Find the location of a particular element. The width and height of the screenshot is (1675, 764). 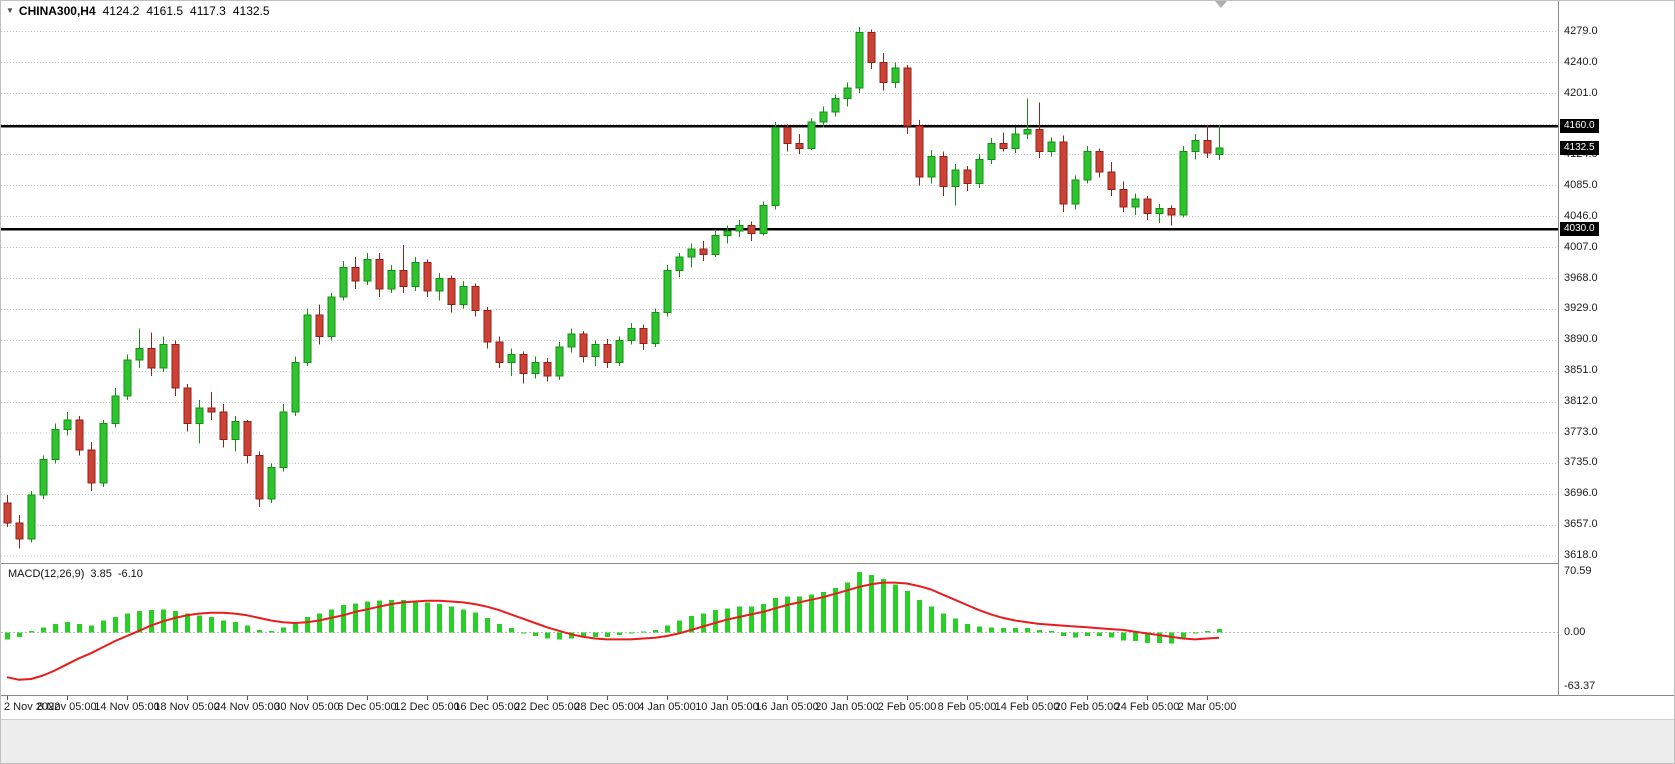

pane-separator is located at coordinates (837, 563).